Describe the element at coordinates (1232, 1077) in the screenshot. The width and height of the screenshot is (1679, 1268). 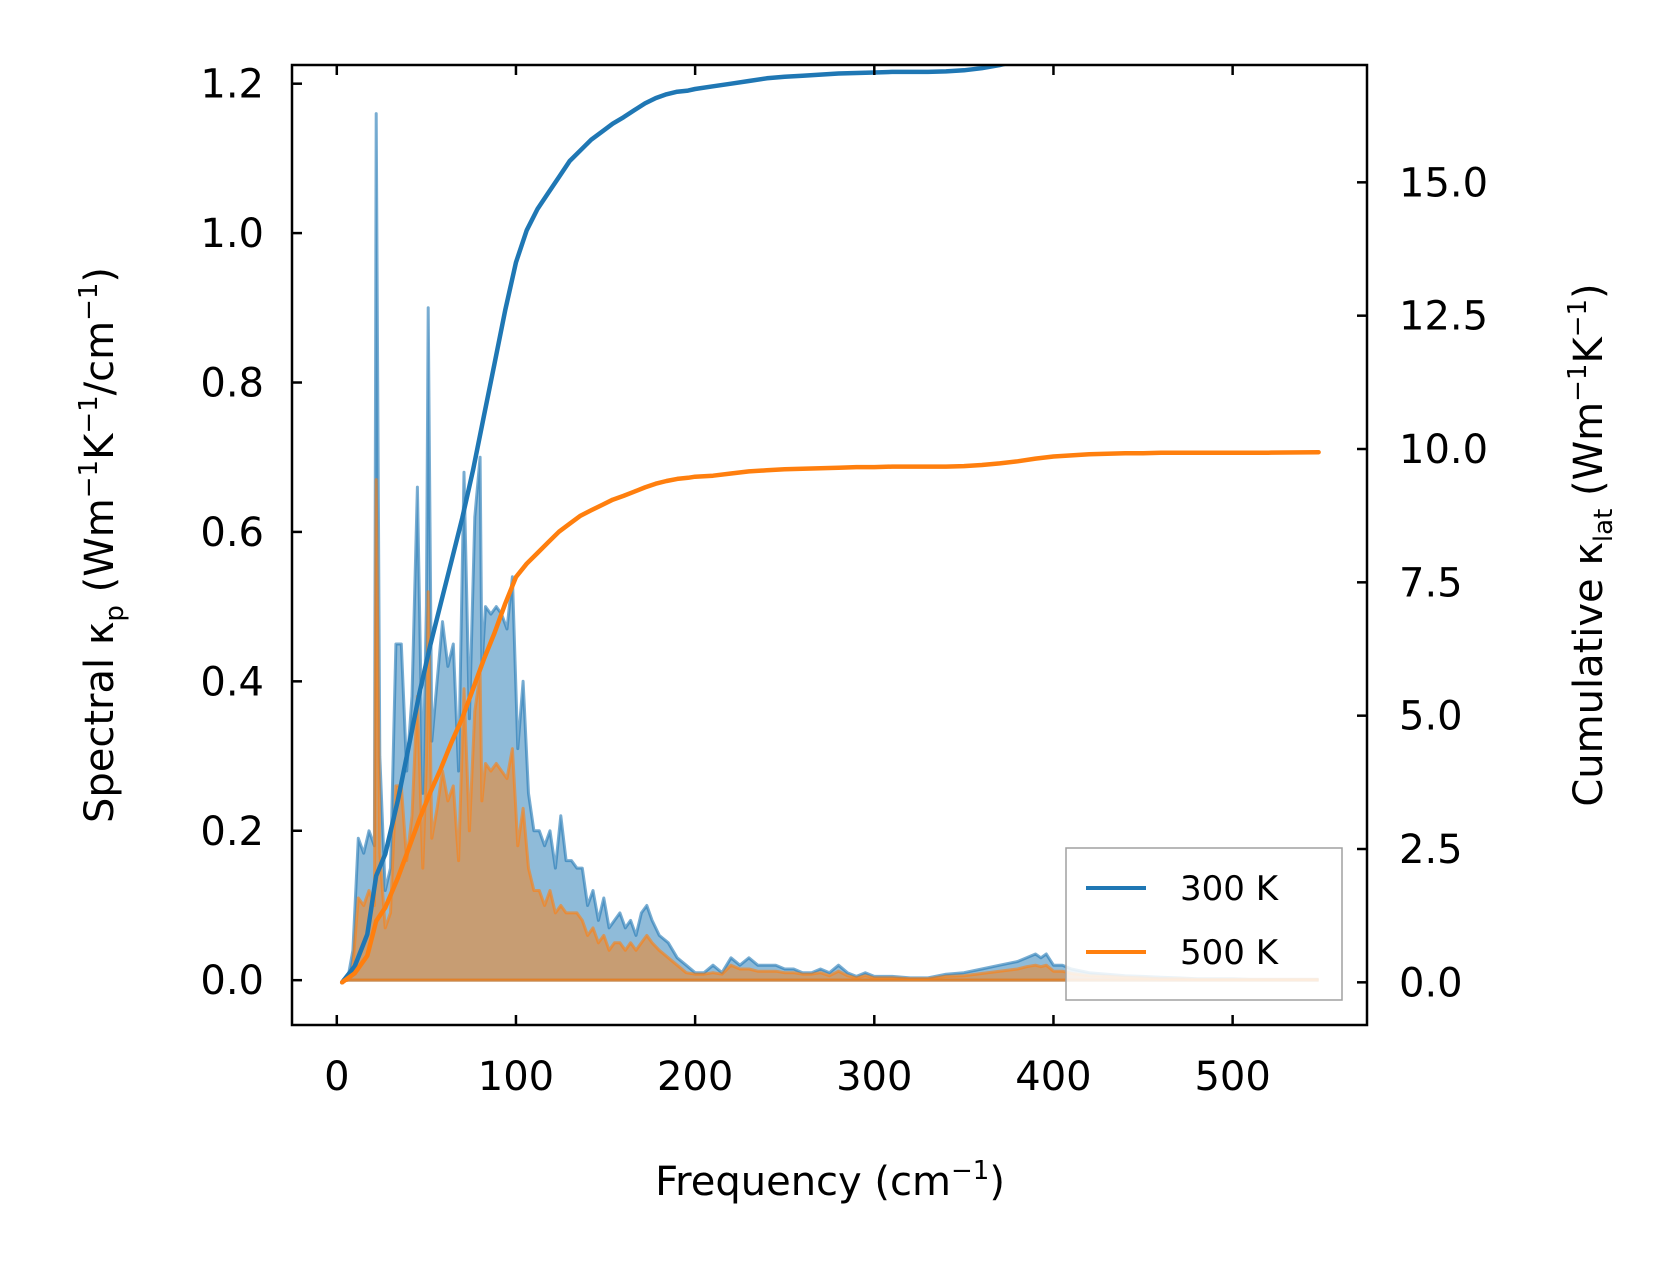
I see `x-tick-label: 500` at that location.